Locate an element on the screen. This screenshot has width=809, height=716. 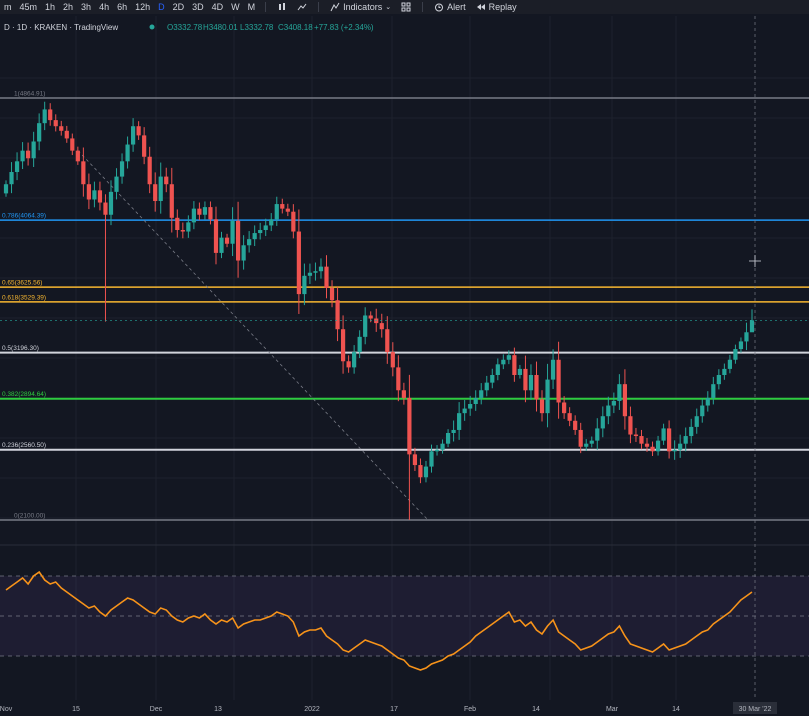
compare-icon is located at coordinates (302, 7).